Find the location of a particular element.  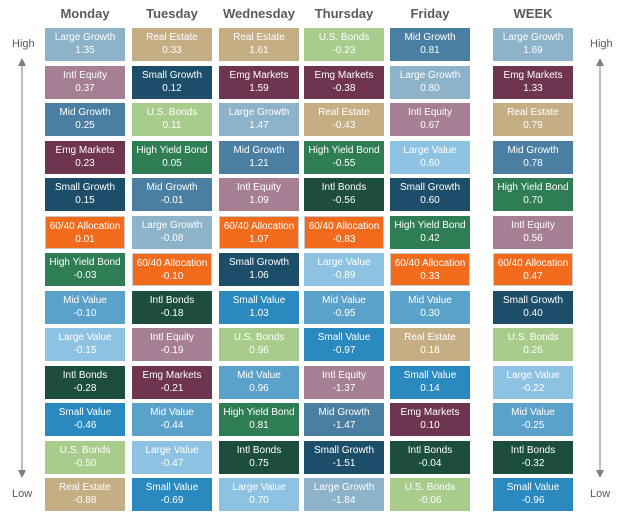

asset-return-value: -1.37 is located at coordinates (344, 388).